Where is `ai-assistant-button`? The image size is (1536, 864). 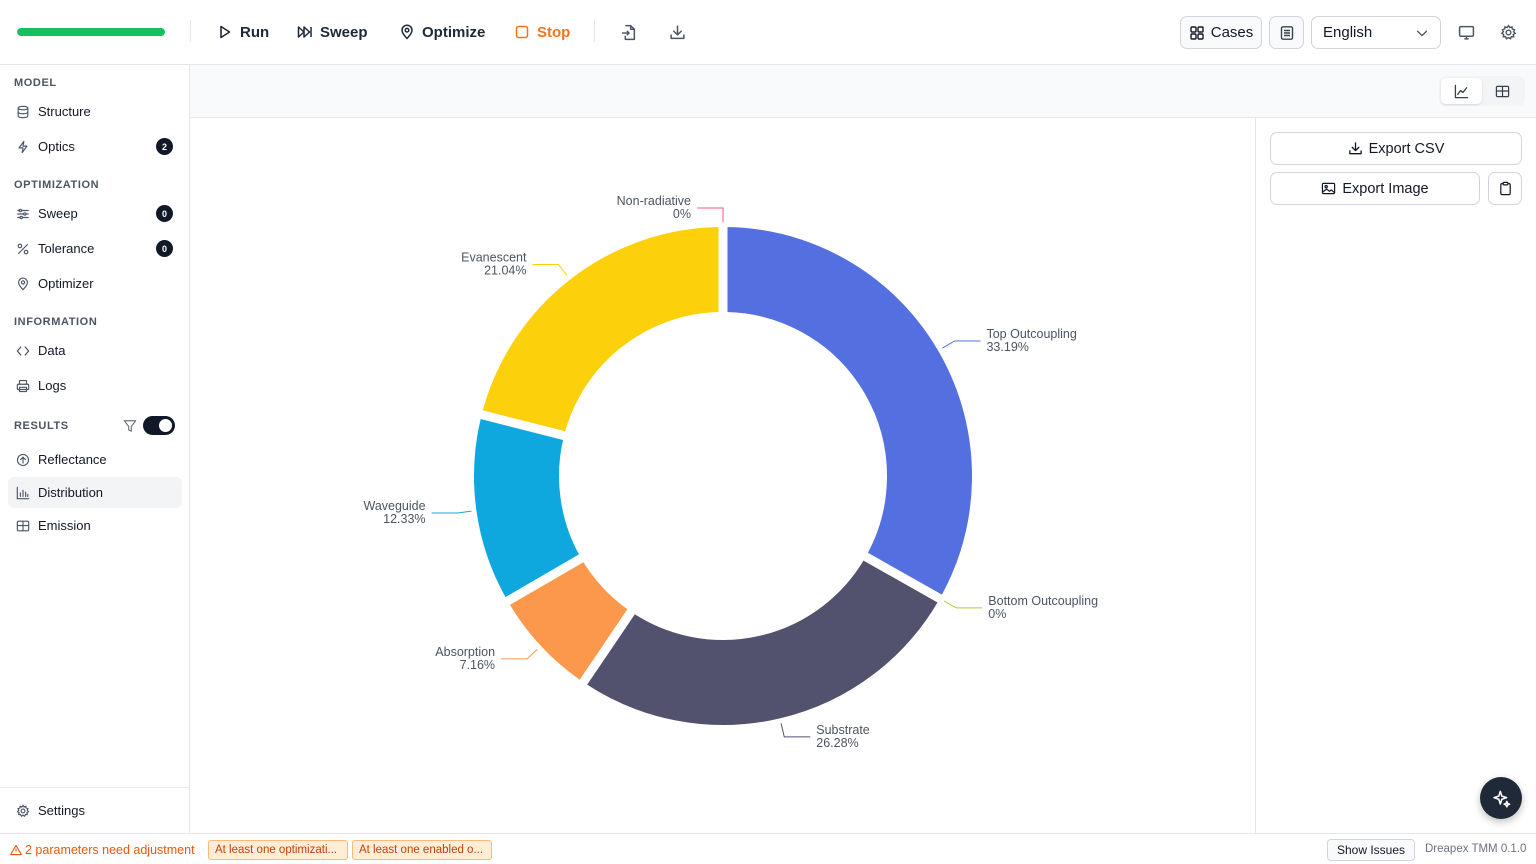 ai-assistant-button is located at coordinates (1501, 798).